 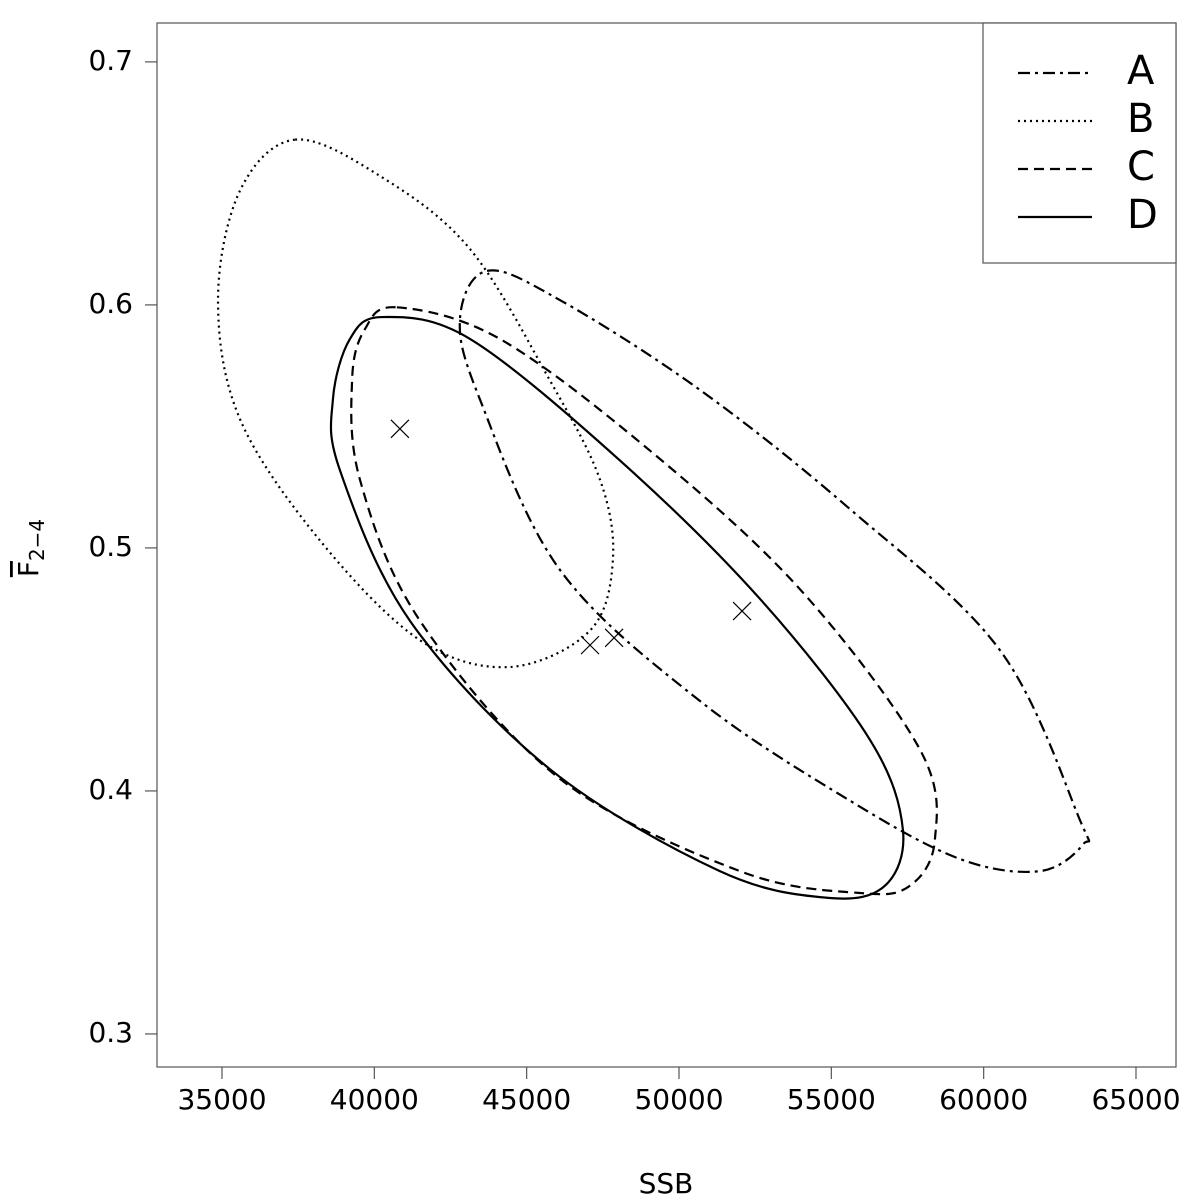 What do you see at coordinates (1135, 1099) in the screenshot?
I see `x-tick-label: 65000` at bounding box center [1135, 1099].